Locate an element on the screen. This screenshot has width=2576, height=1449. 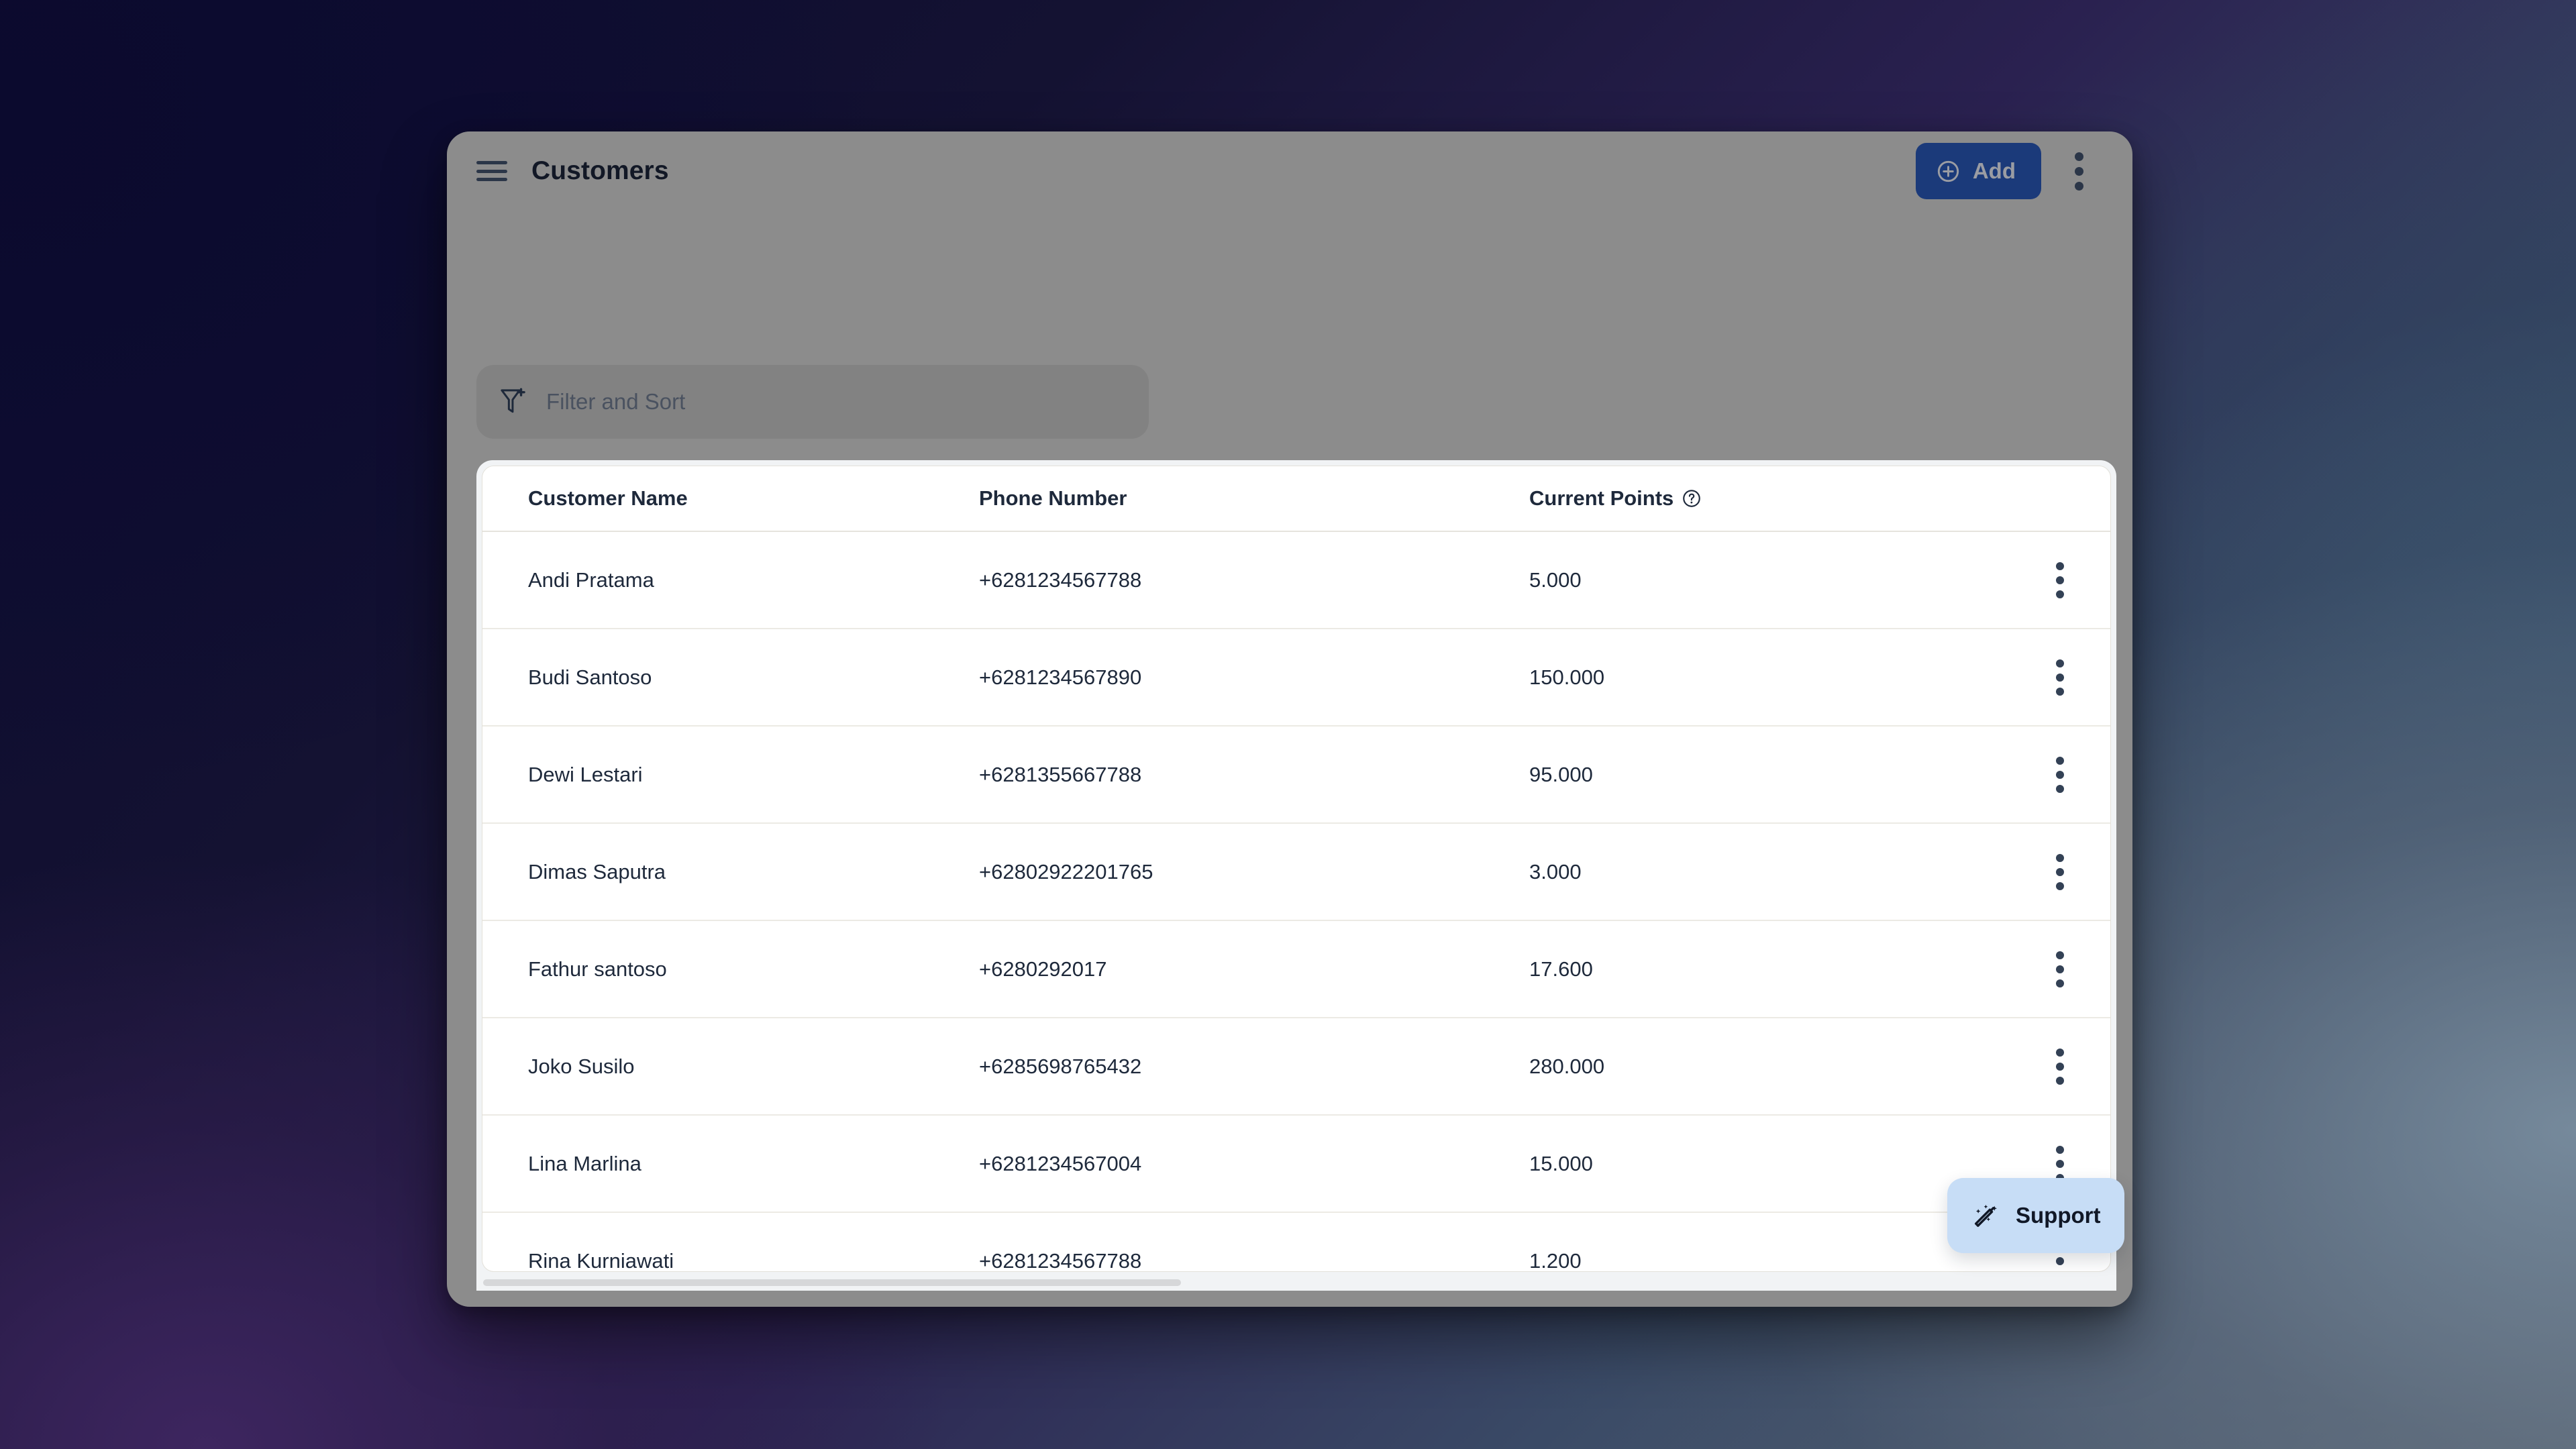
table-row: Budi Santoso +6281234567890 150.000 is located at coordinates (1296, 678).